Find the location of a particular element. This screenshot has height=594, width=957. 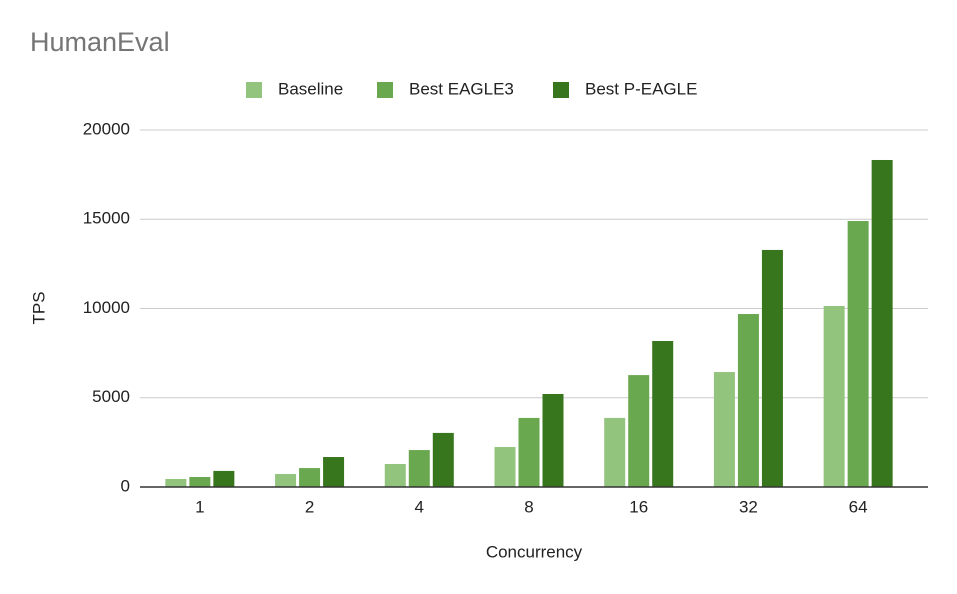

x-tick-label: 4 is located at coordinates (419, 506).